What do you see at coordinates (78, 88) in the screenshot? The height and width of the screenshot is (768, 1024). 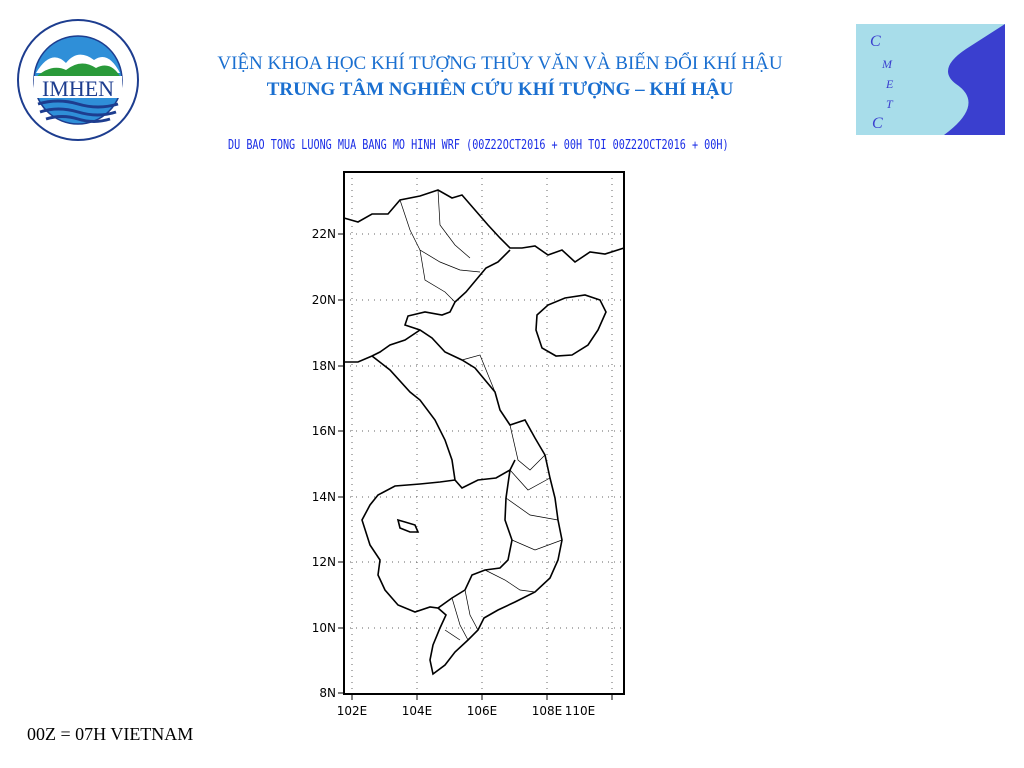 I see `imhen-logo-text: IMHEN` at bounding box center [78, 88].